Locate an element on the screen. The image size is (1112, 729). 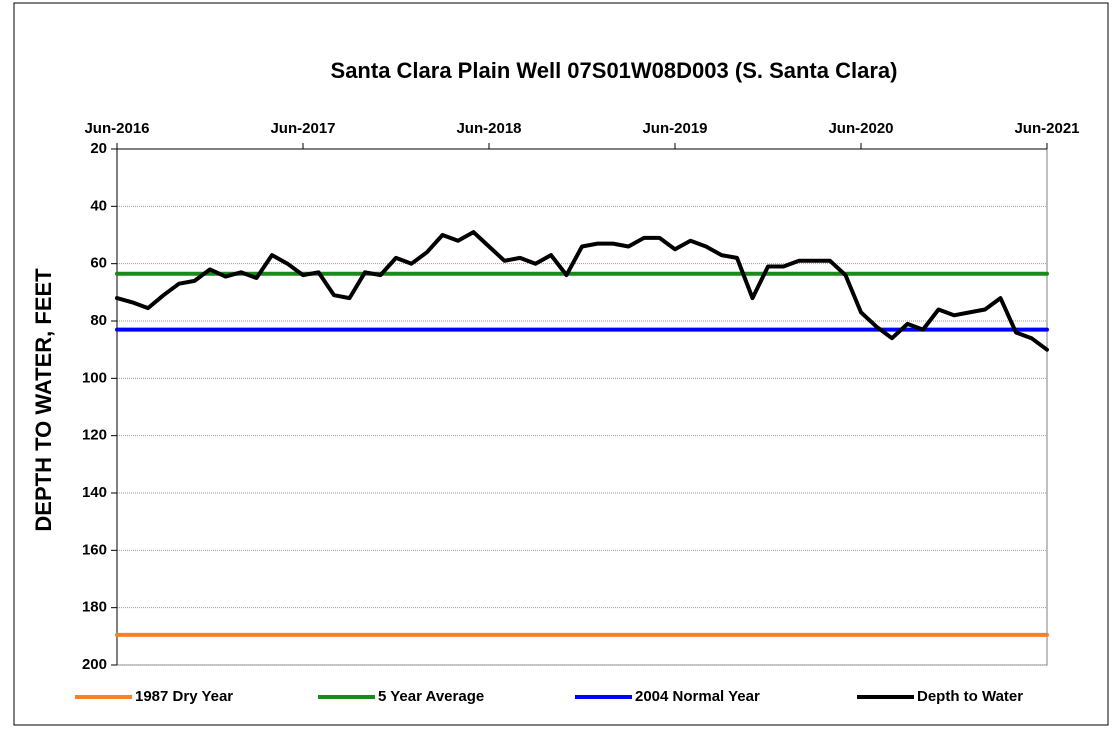
legend-label: 2004 Normal Year is located at coordinates (697, 696).